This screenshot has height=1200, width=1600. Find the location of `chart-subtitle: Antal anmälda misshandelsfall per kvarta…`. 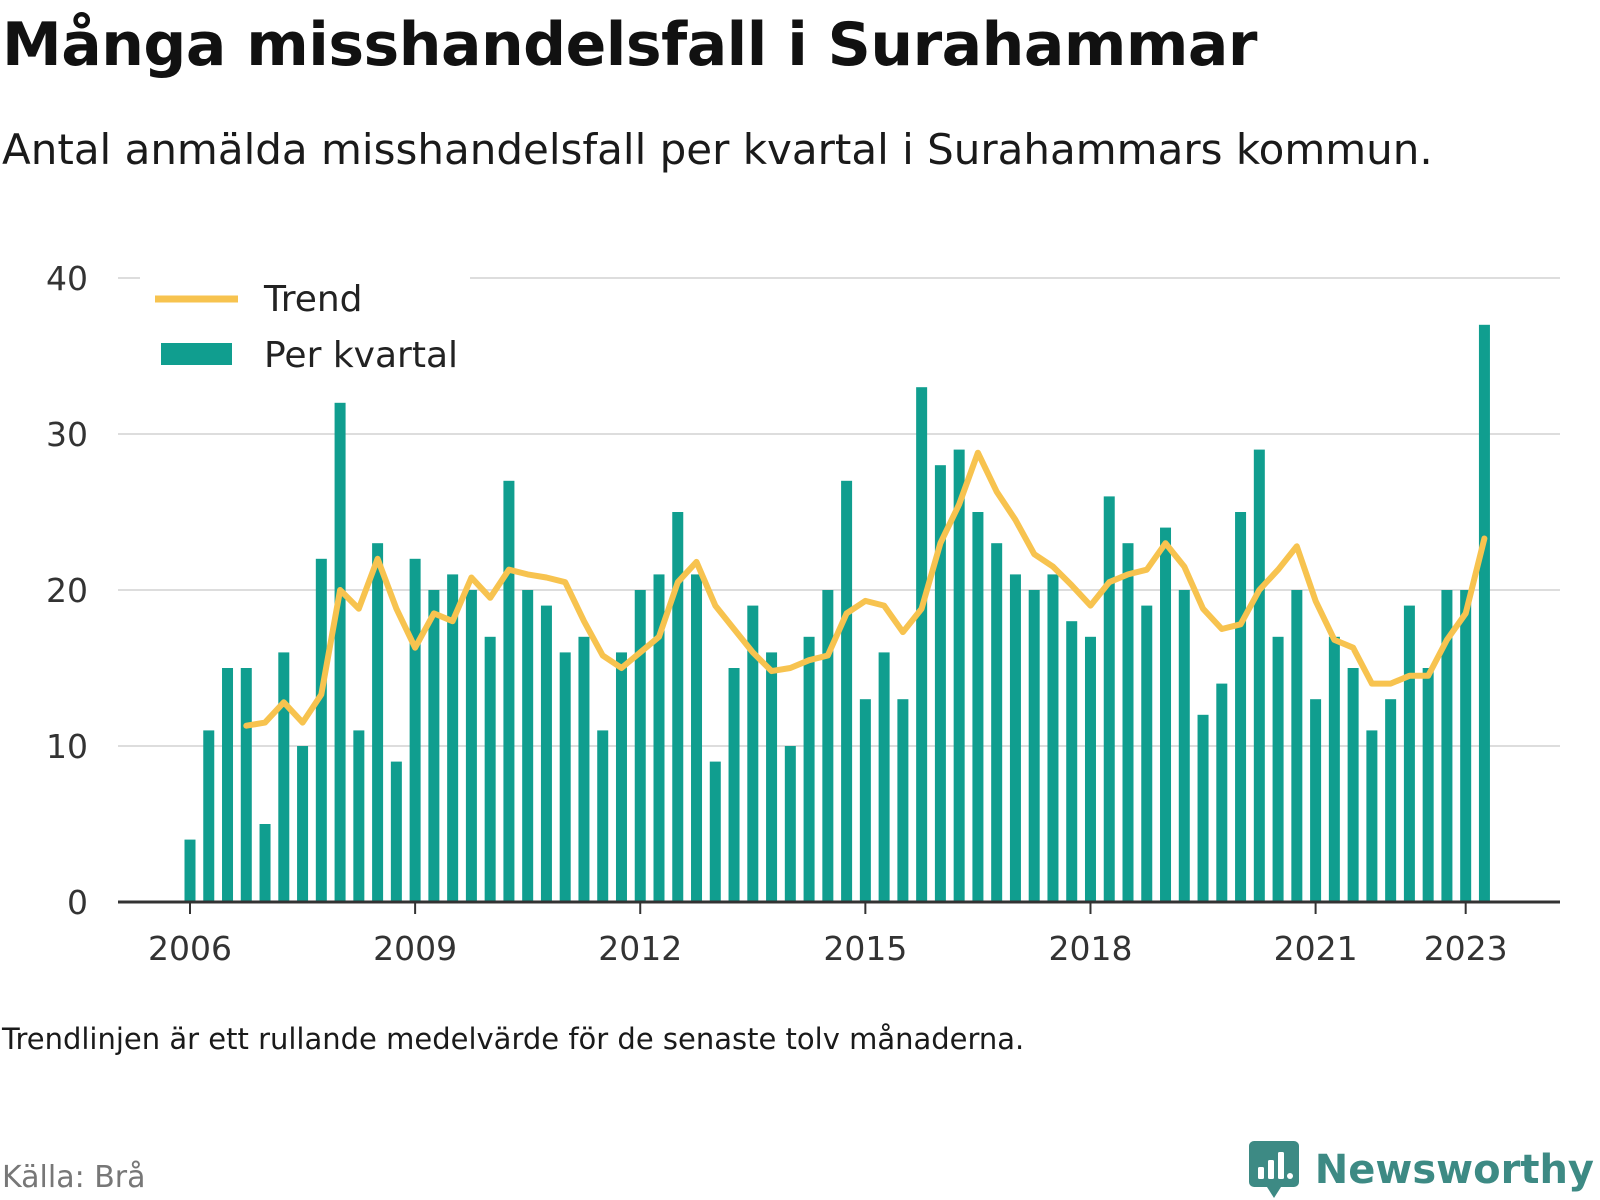

chart-subtitle: Antal anmälda misshandelsfall per kvarta… is located at coordinates (717, 149).